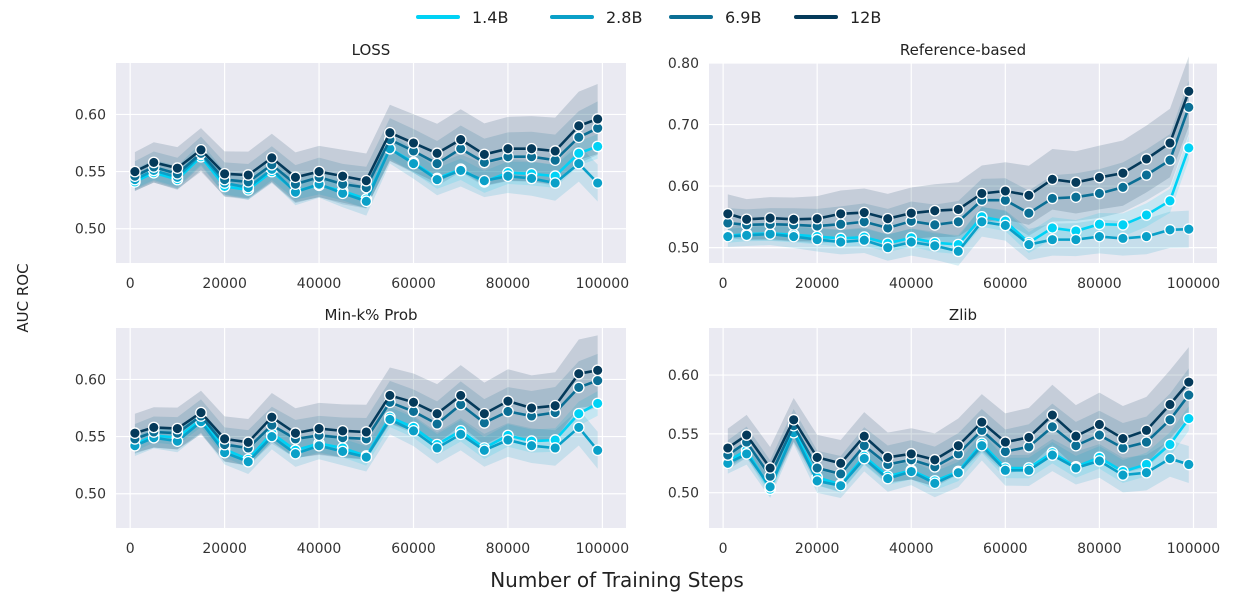  Describe the element at coordinates (958, 195) in the screenshot. I see `confidence-band-1-4b` at that location.